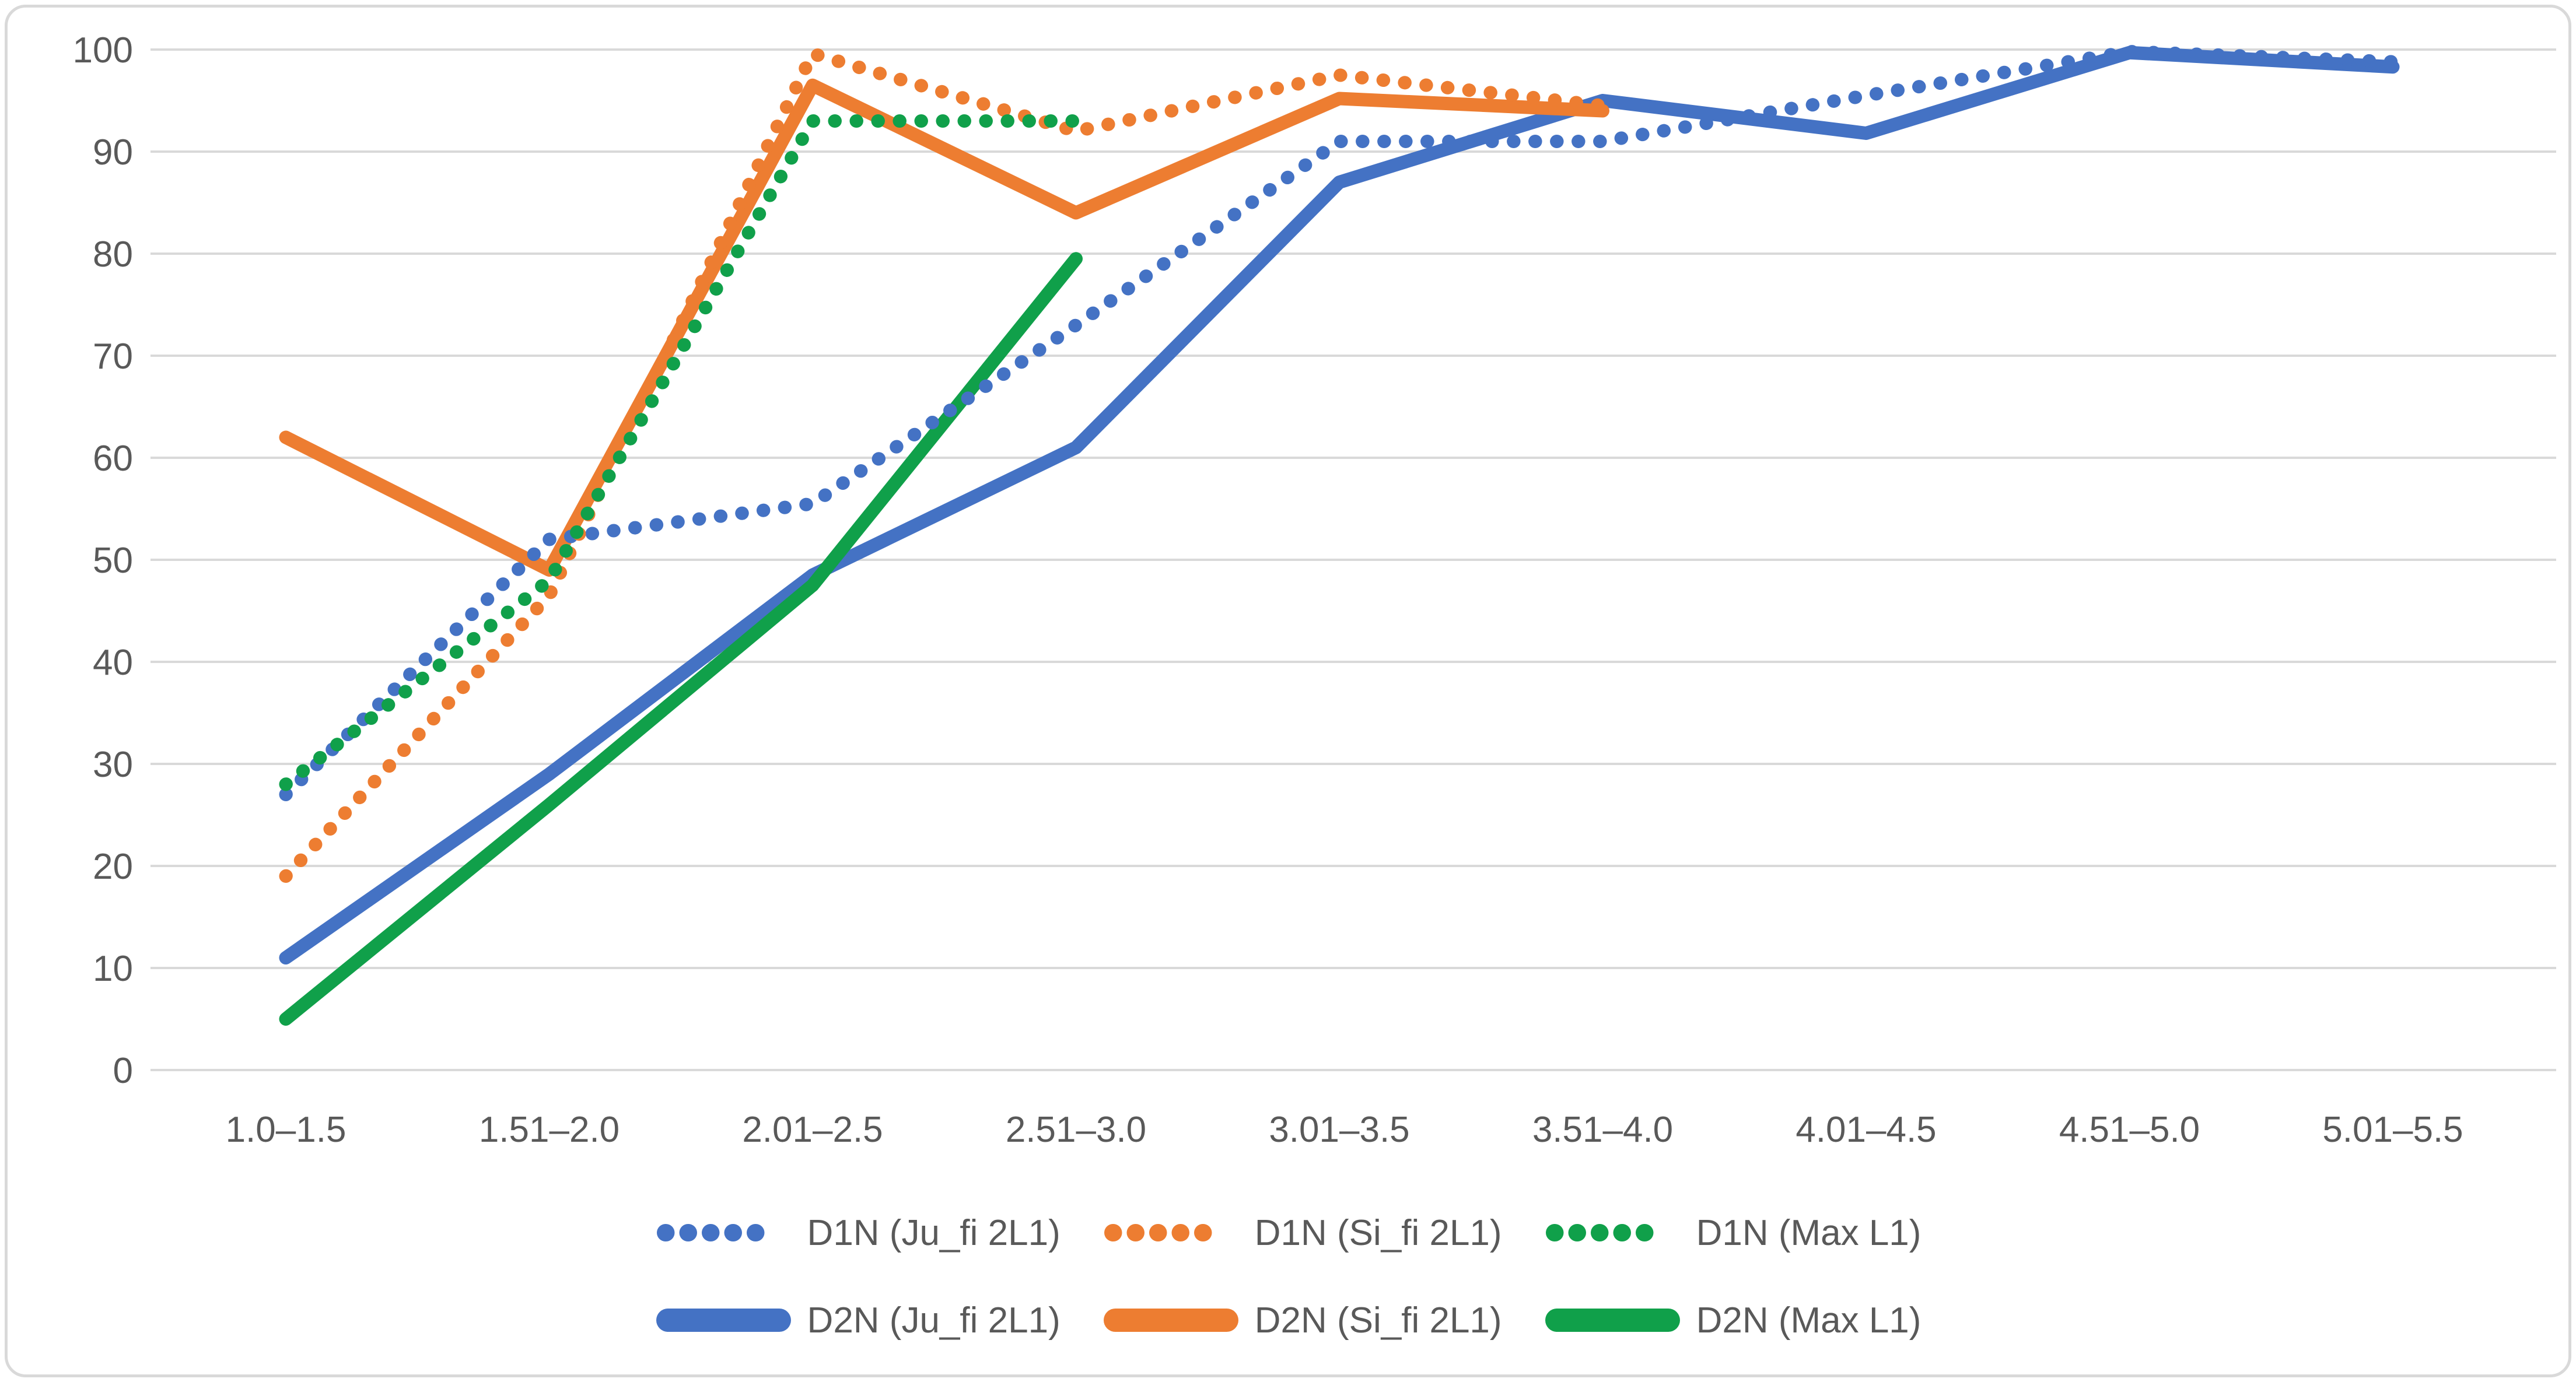  I want to click on x-axis-tick-label: 3.51–4.0, so click(1602, 1130).